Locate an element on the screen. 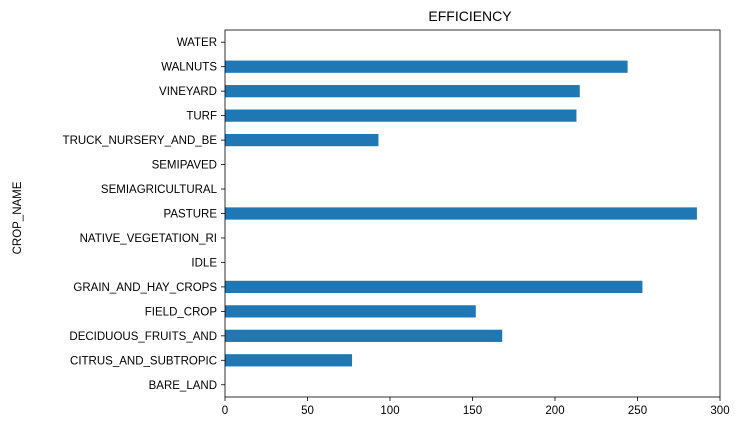  x-tick-label: 0 is located at coordinates (225, 411).